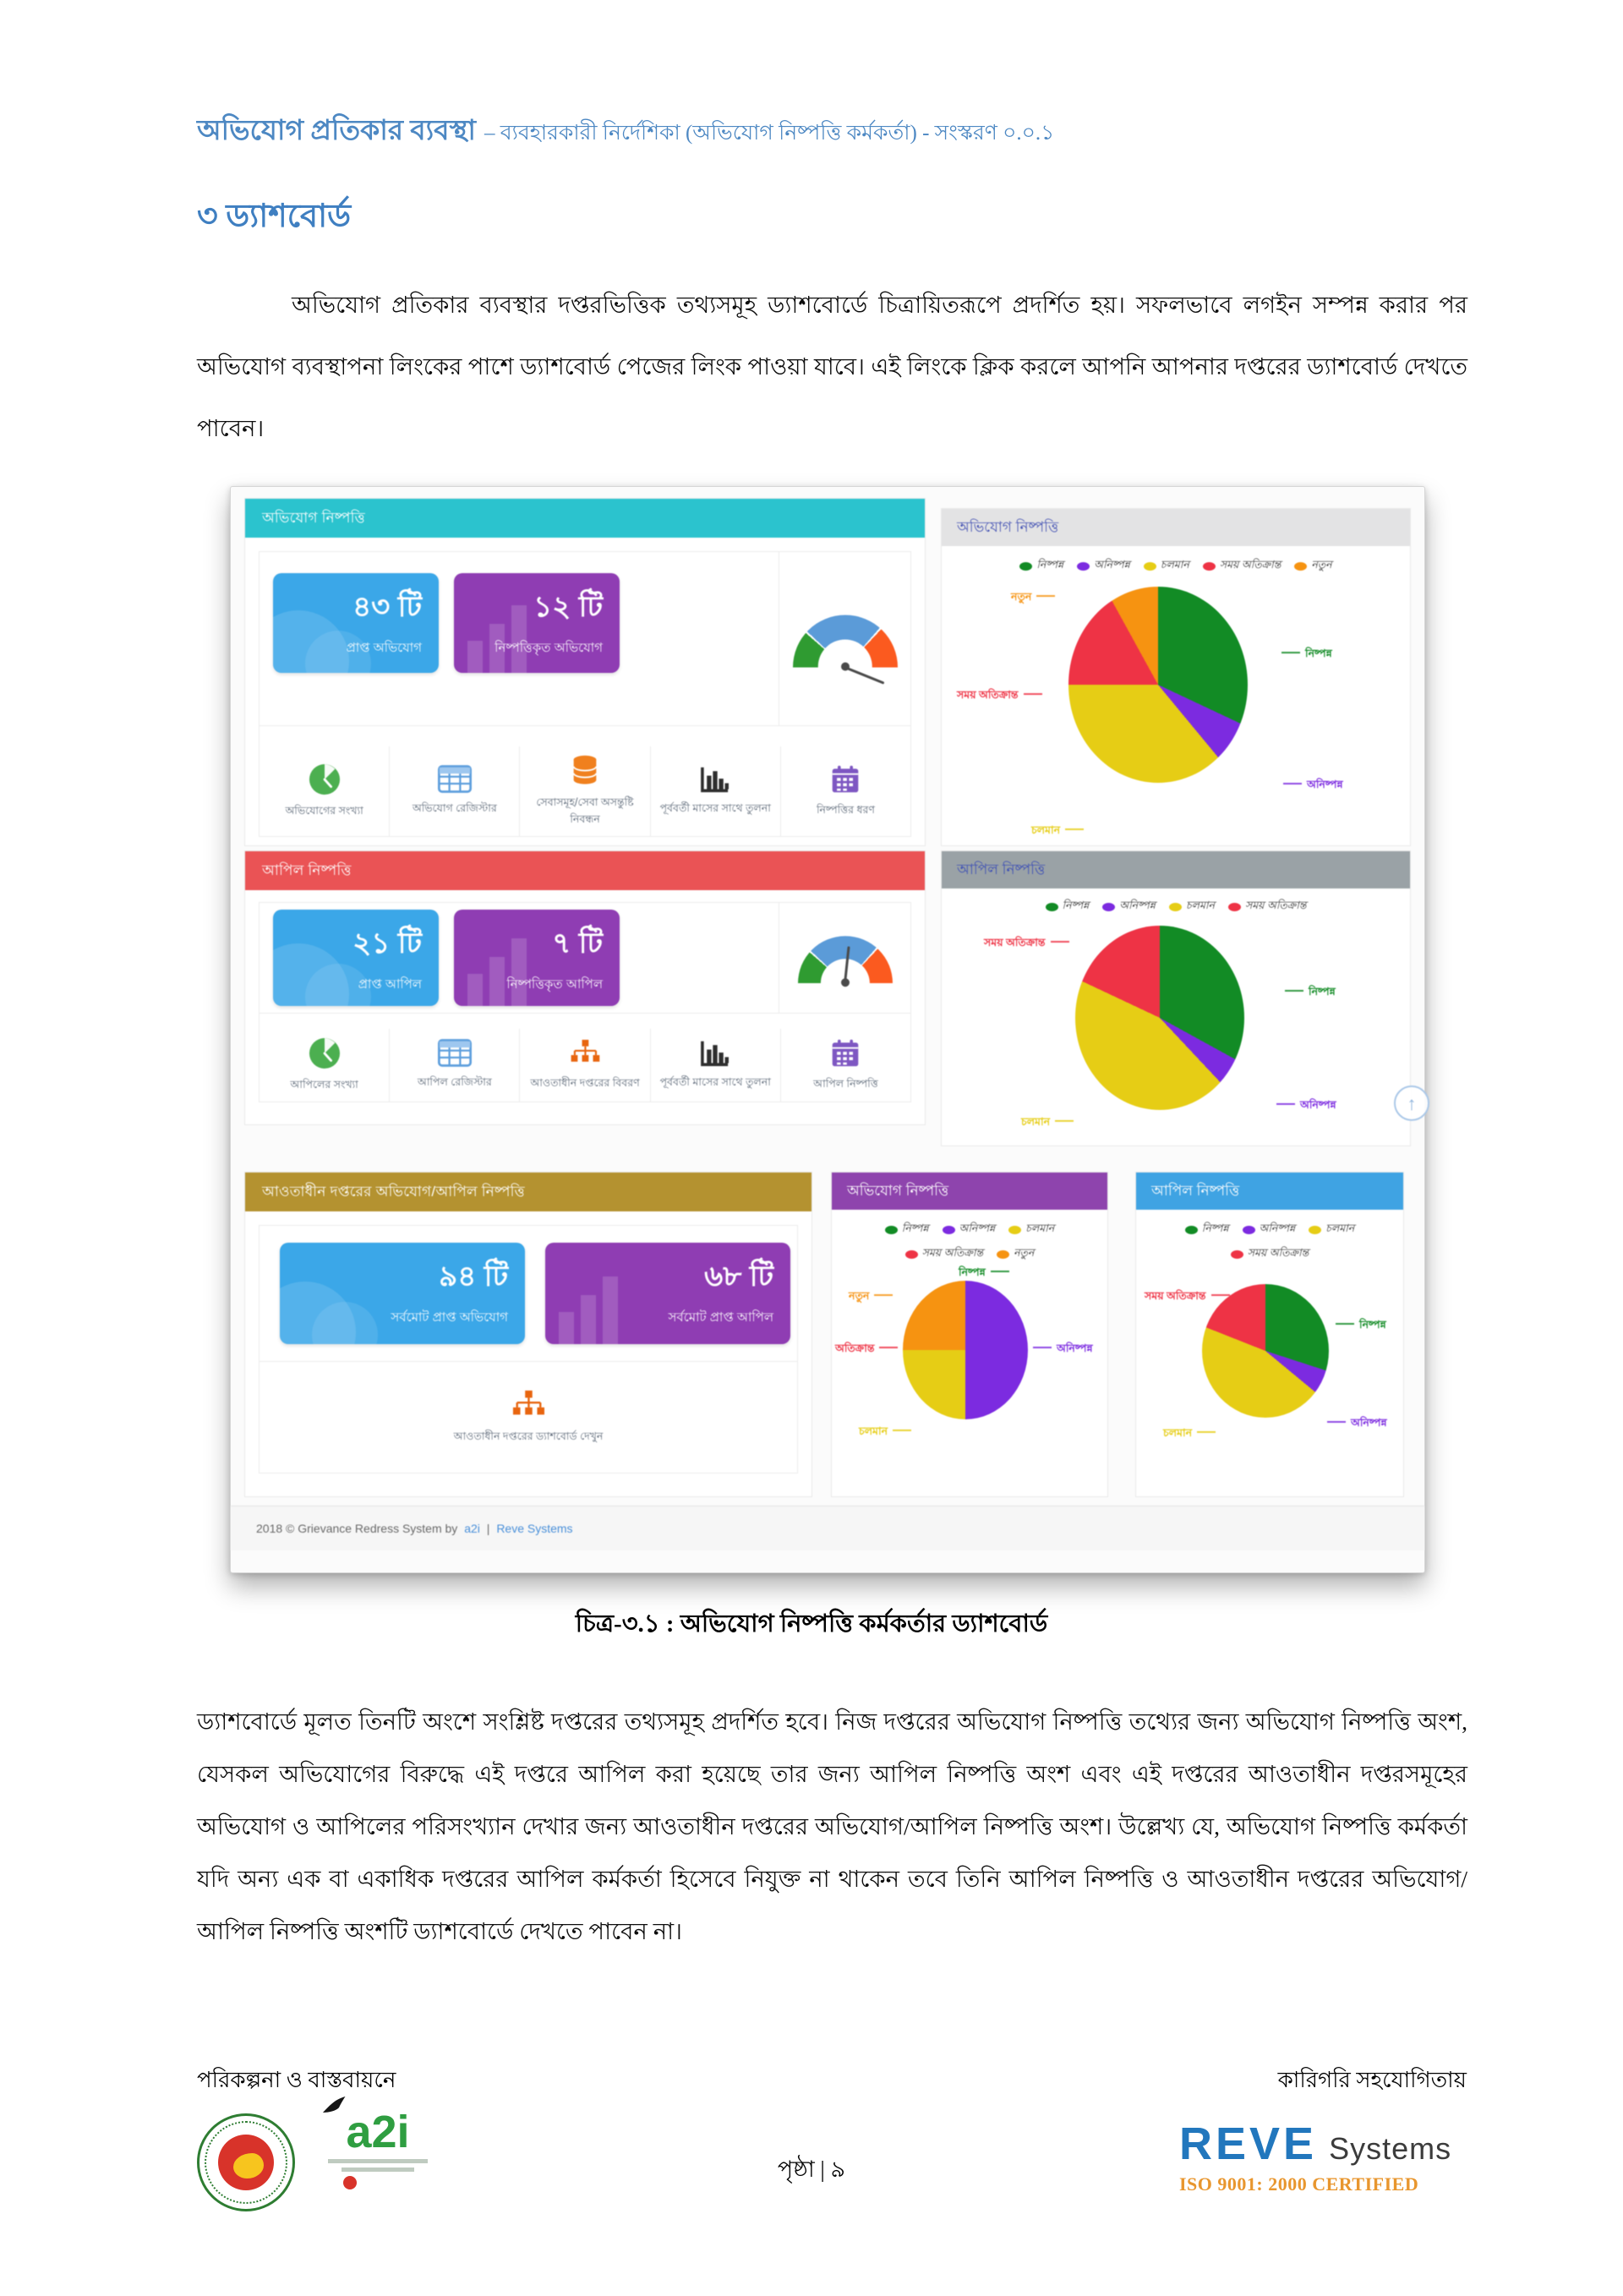  What do you see at coordinates (845, 961) in the screenshot?
I see `appeals-gauge` at bounding box center [845, 961].